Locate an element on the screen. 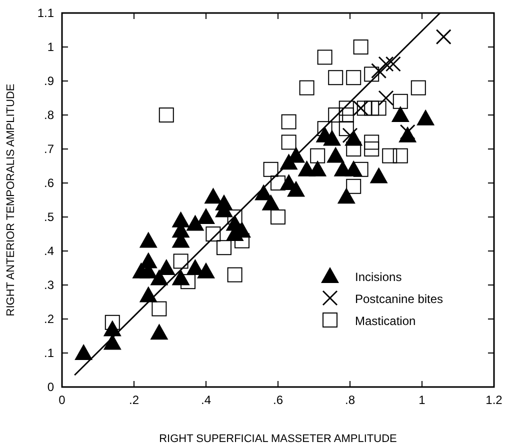  x-tick-label: .4 is located at coordinates (206, 400).